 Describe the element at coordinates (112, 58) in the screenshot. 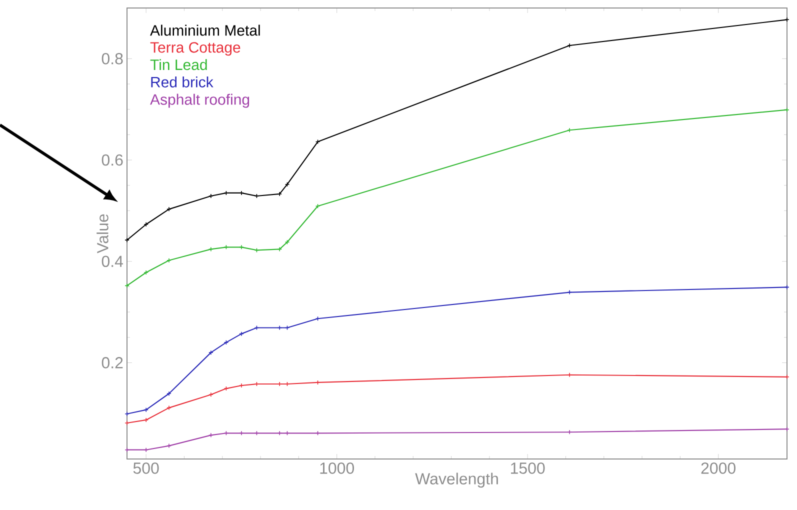

I see `y-tick-label: 0.8` at that location.